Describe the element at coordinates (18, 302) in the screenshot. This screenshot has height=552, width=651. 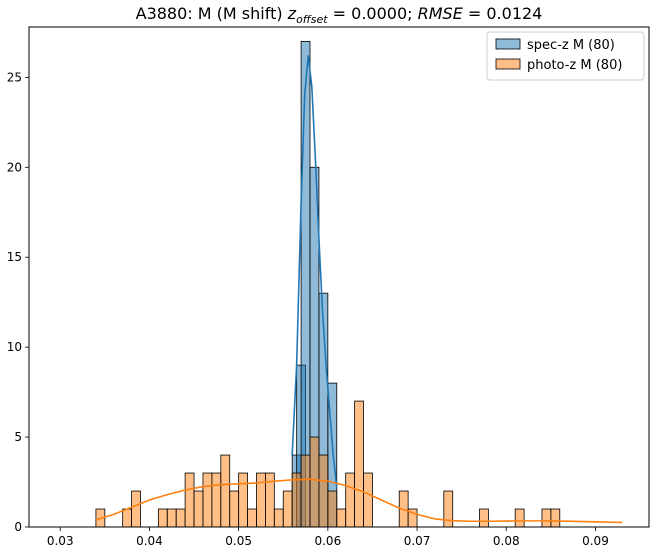
I see `y-axis: 0 5 10 15 20 25` at that location.